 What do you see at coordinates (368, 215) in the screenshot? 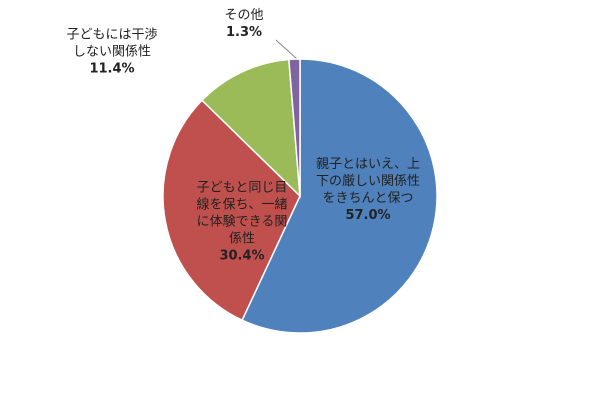
I see `value-label: 57.0%` at bounding box center [368, 215].